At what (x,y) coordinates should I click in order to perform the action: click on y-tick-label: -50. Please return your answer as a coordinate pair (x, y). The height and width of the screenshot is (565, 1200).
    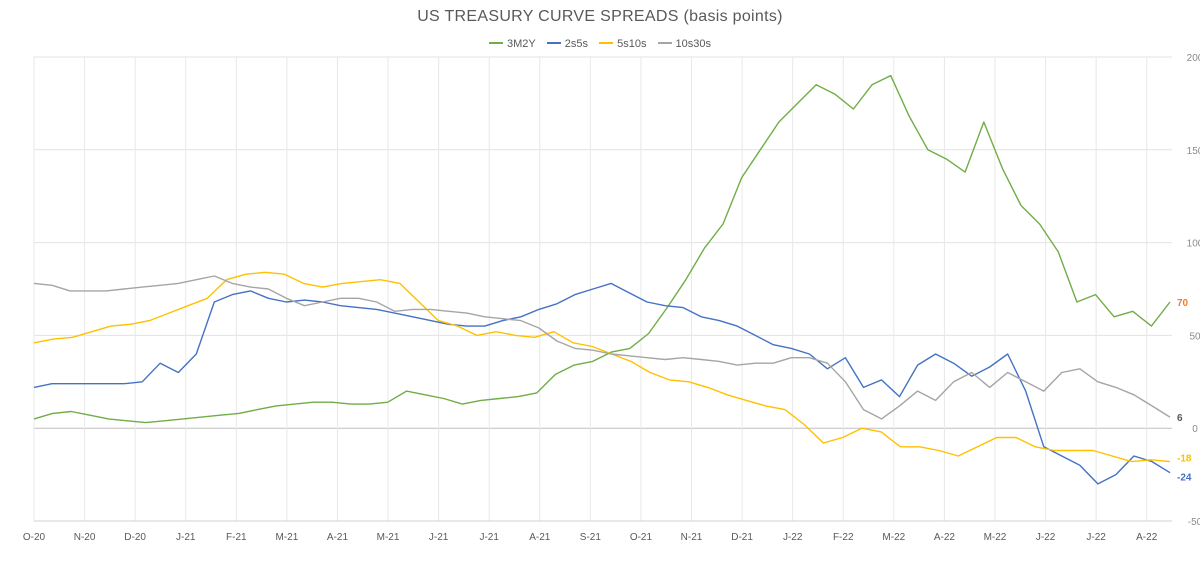
    Looking at the image, I should click on (1194, 522).